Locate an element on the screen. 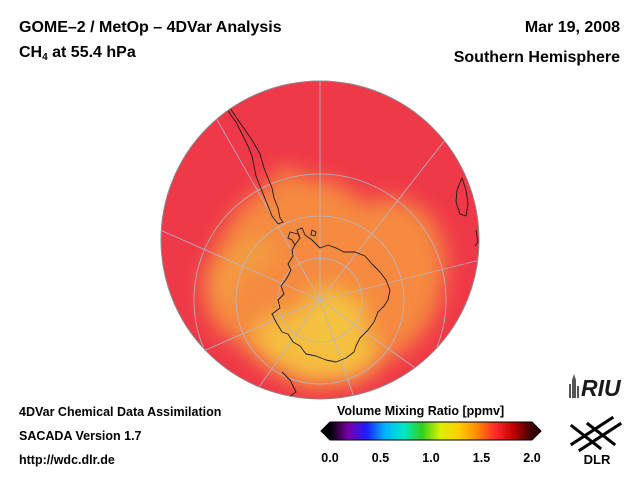  colorbar-gradient is located at coordinates (431, 431).